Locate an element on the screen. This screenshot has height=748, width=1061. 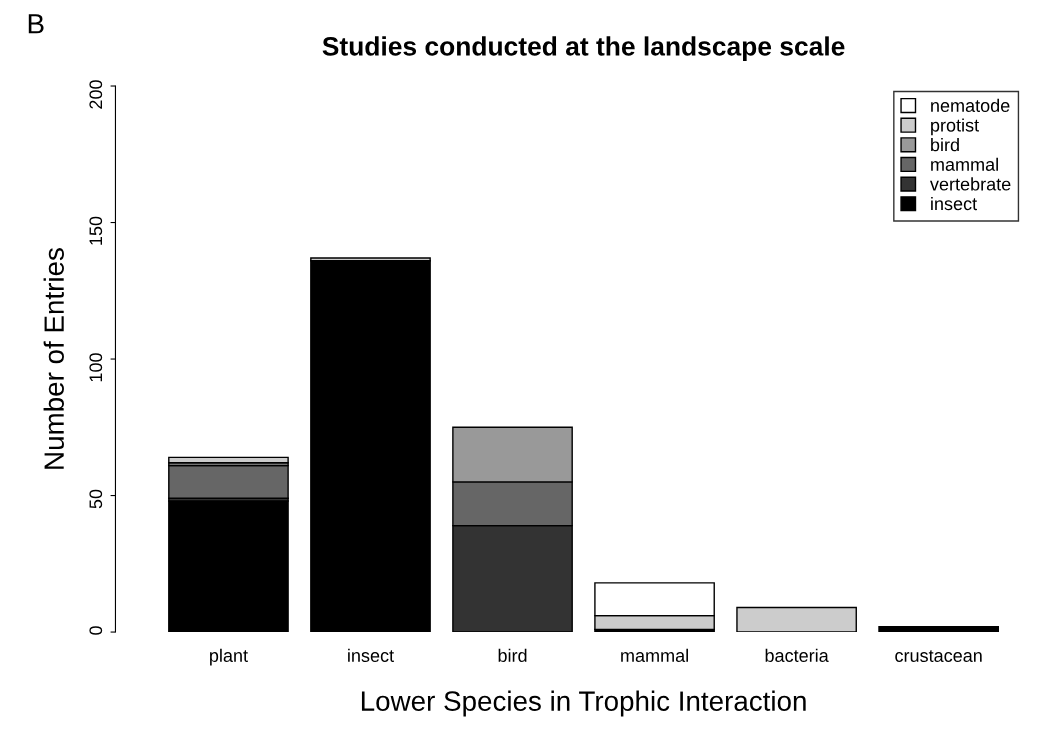
y-tick-label: 200 is located at coordinates (96, 94).